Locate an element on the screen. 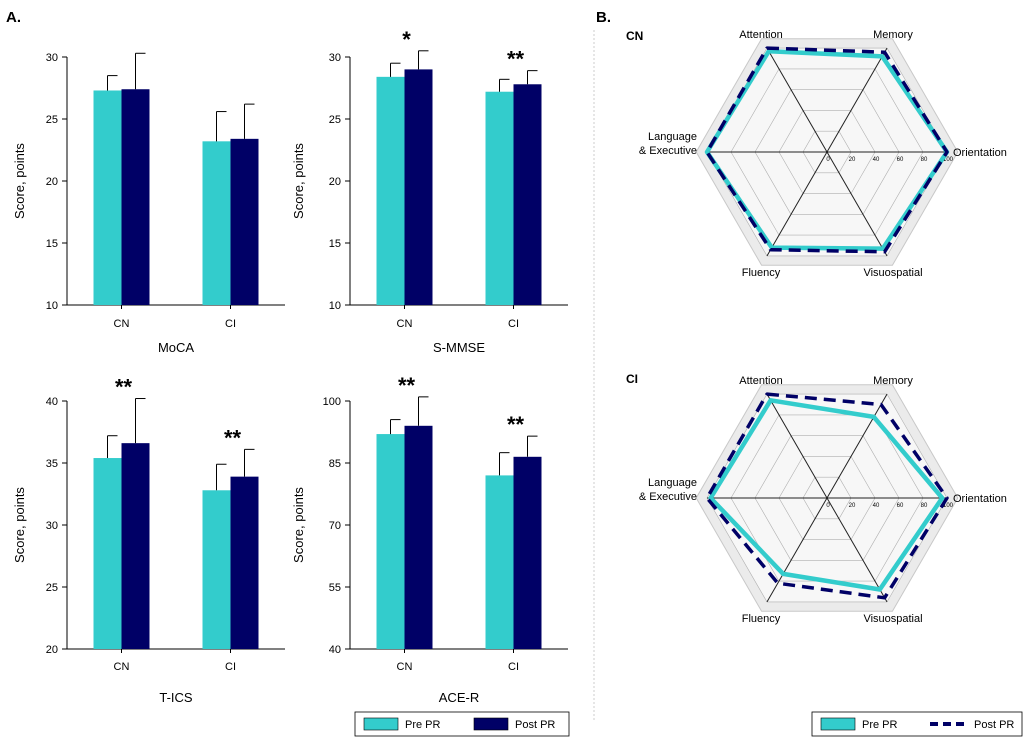 This screenshot has width=1026, height=738. bar-chart-moca: 10 15 20 25 30 Score, points CN CI MoCA is located at coordinates (148, 203).